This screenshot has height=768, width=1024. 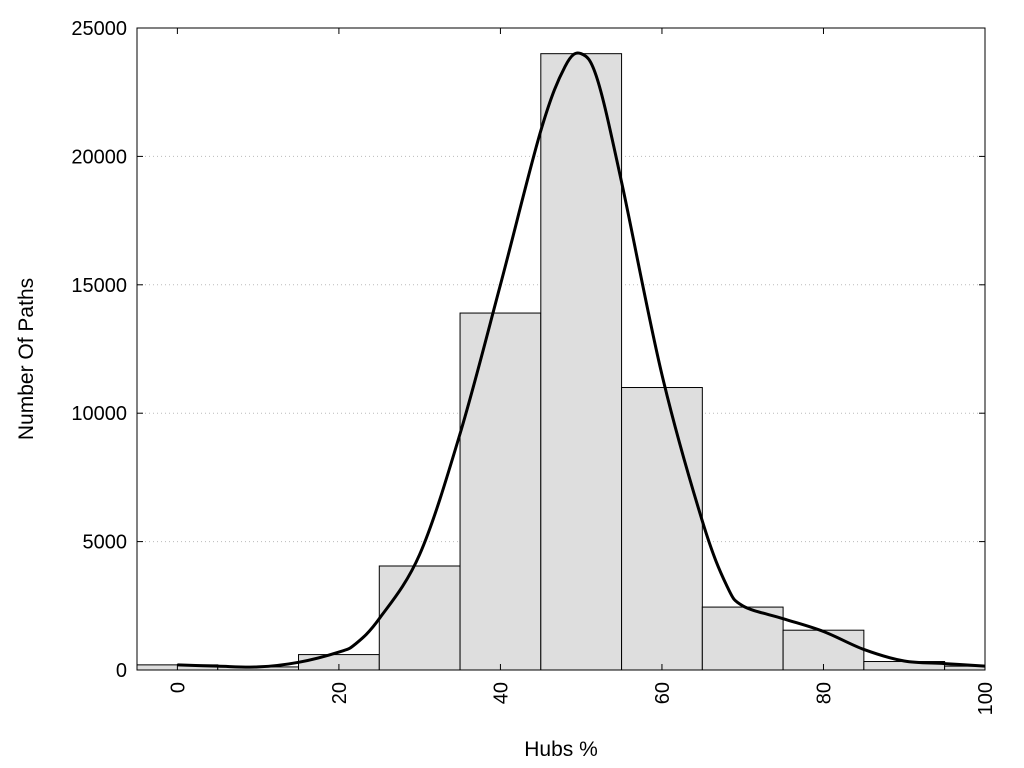 I want to click on x-tick-label-3: 60, so click(x=663, y=693).